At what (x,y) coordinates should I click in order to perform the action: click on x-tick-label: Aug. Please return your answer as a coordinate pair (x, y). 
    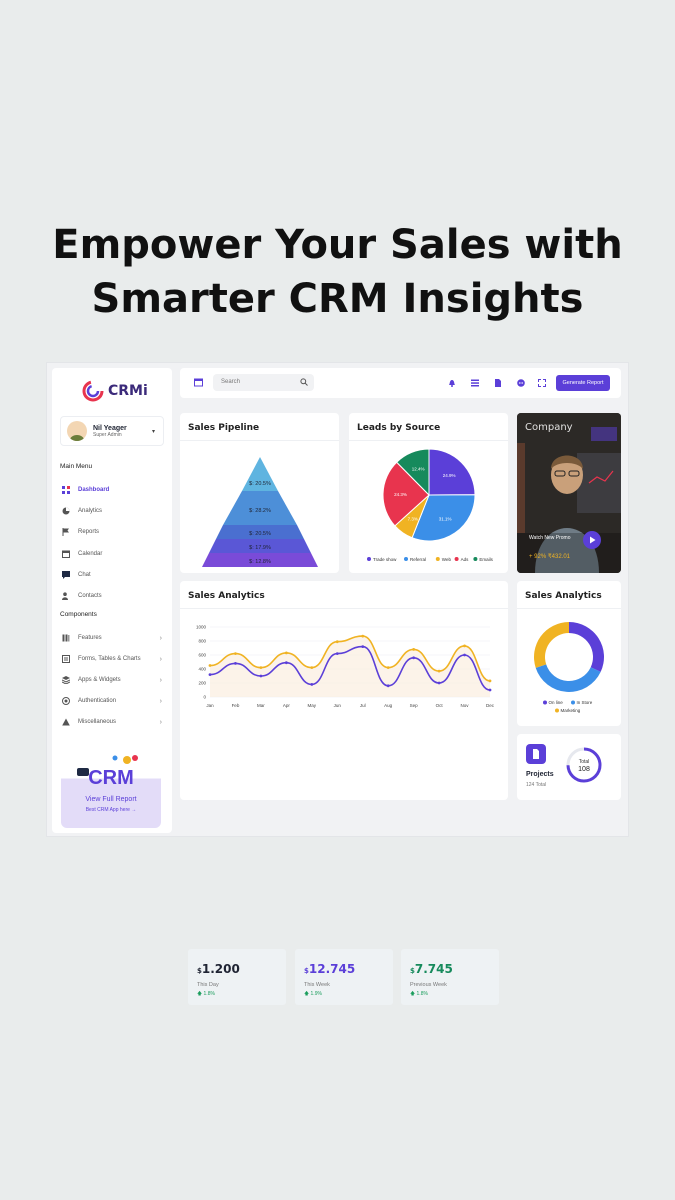
    Looking at the image, I should click on (388, 705).